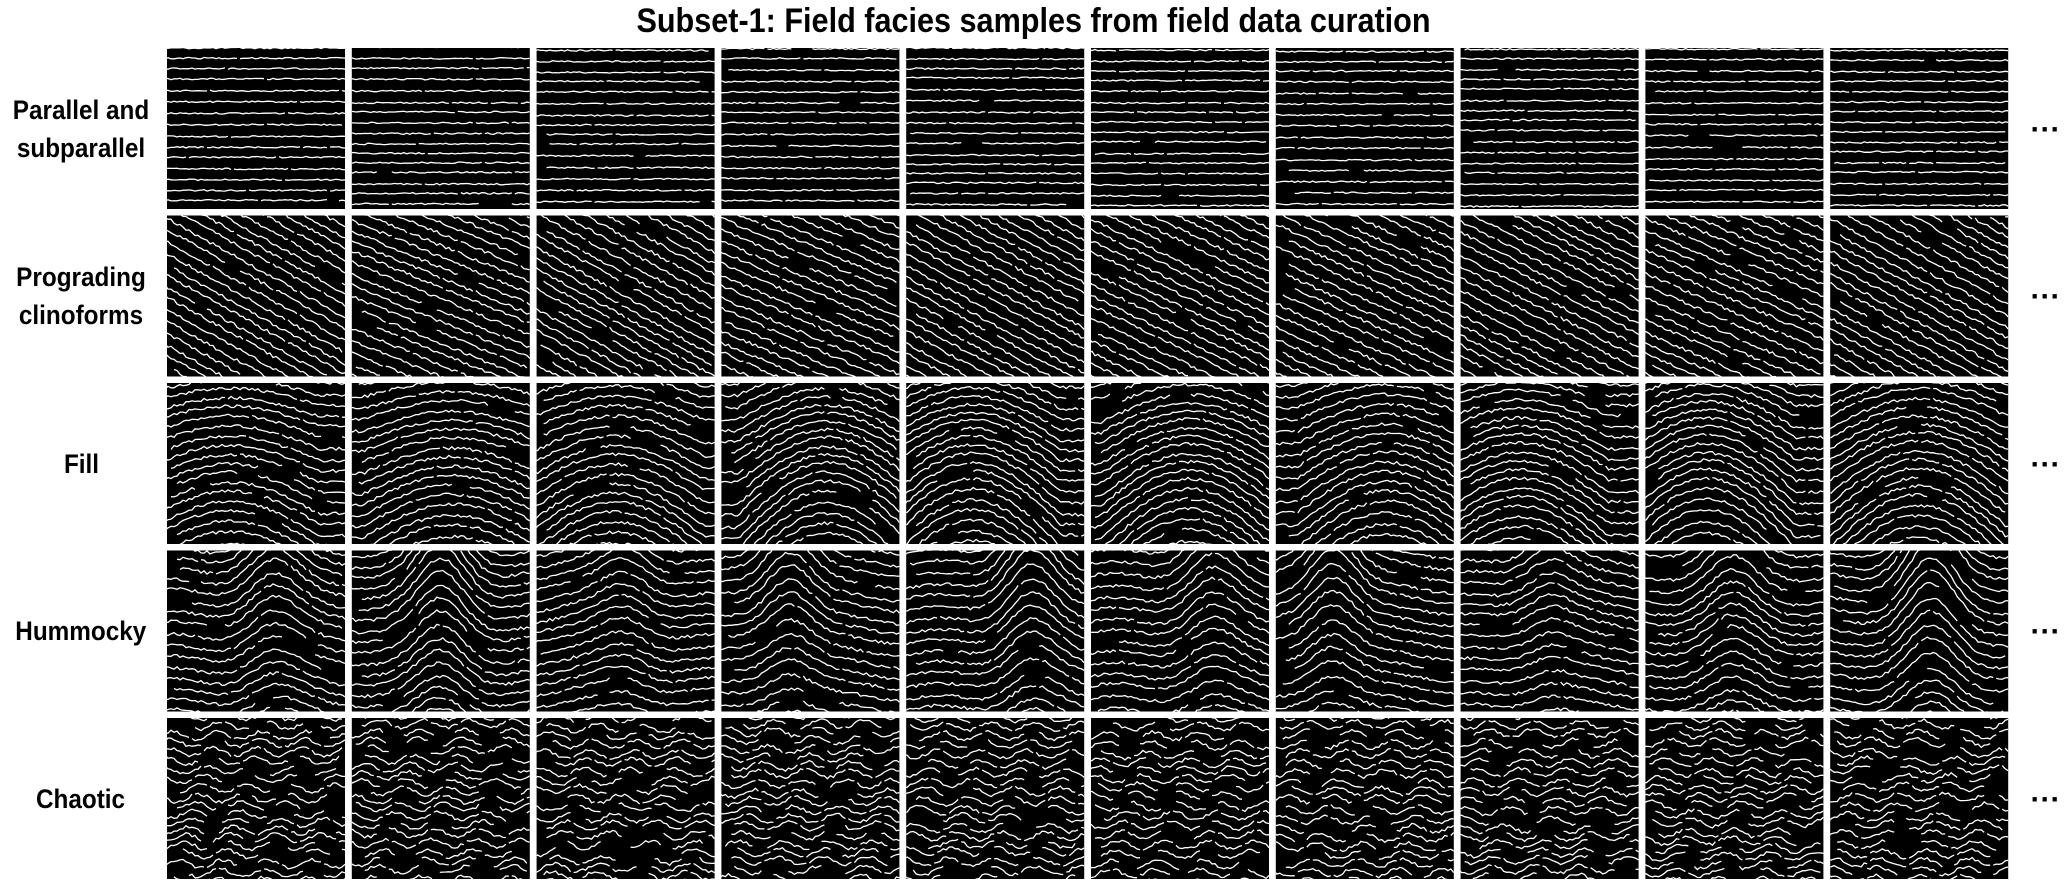 The image size is (2067, 883). I want to click on row-label-text: Hummocky, so click(81, 631).